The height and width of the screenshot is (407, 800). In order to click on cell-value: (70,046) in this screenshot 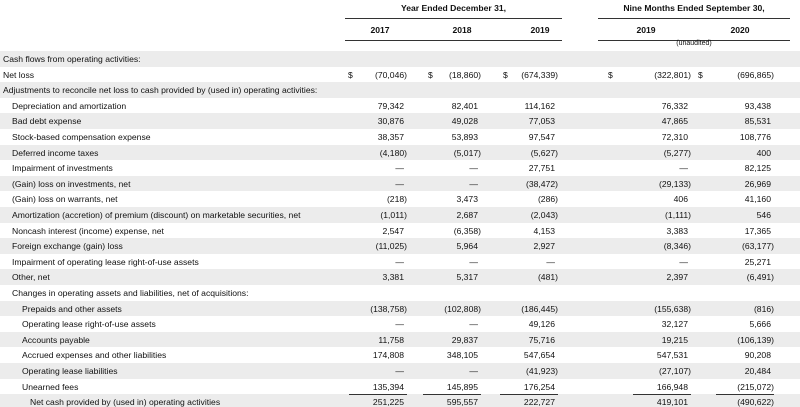, I will do `click(390, 74)`.